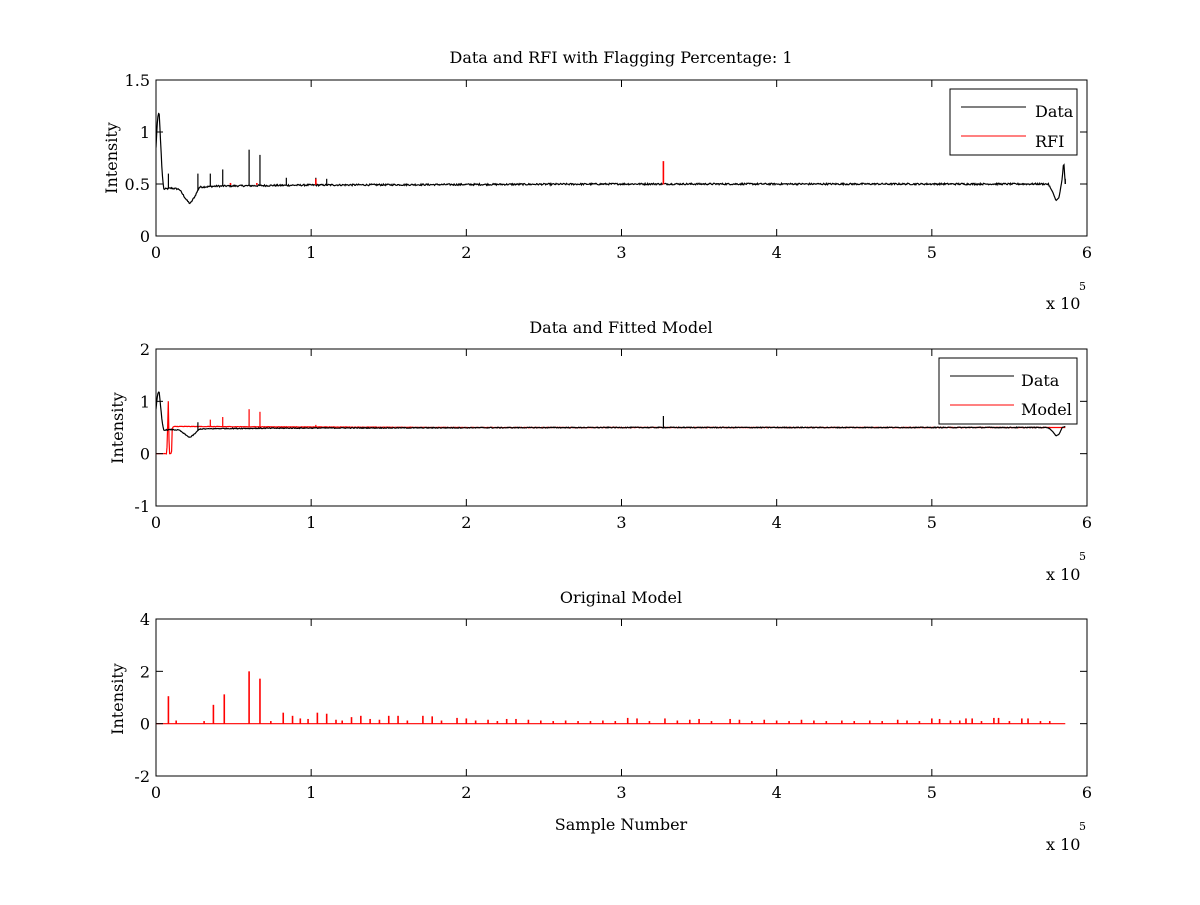 This screenshot has width=1200, height=905. Describe the element at coordinates (621, 824) in the screenshot. I see `panel3-xlabel: Sample Number` at that location.